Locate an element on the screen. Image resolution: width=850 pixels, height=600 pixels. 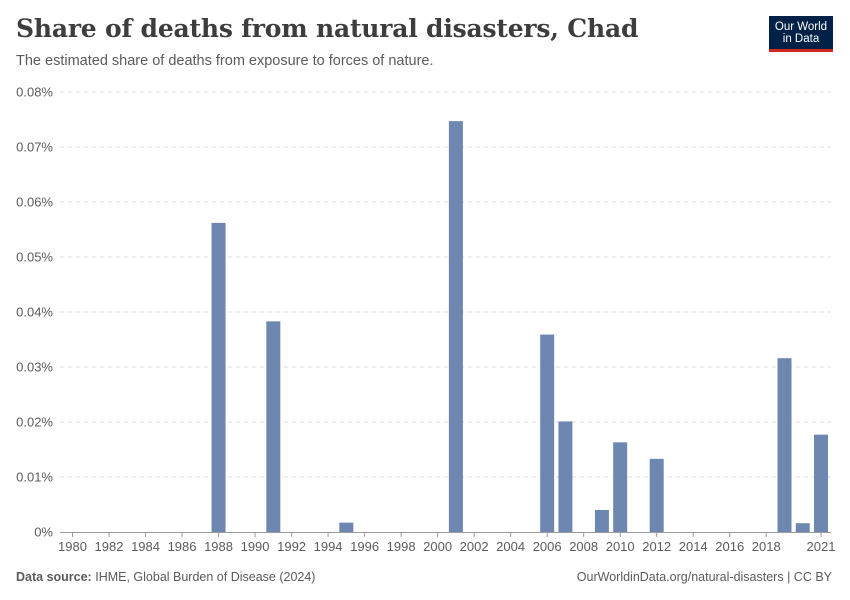
bar-2009 is located at coordinates (601, 521).